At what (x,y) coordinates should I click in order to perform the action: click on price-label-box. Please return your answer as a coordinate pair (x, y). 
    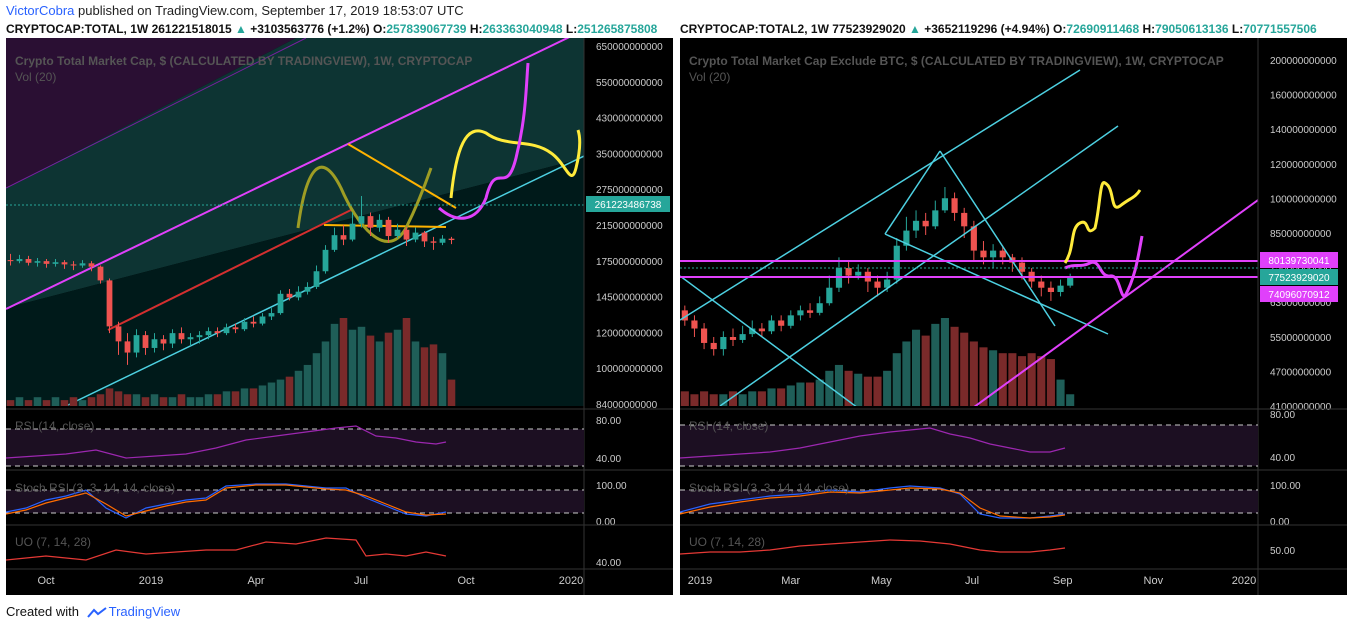
    Looking at the image, I should click on (1299, 260).